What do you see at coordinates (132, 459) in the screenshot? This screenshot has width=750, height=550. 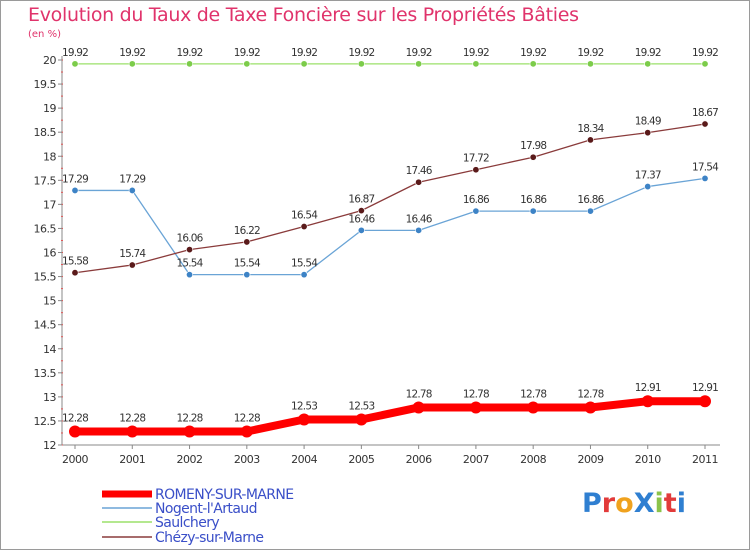 I see `x-tick-label: 2001` at bounding box center [132, 459].